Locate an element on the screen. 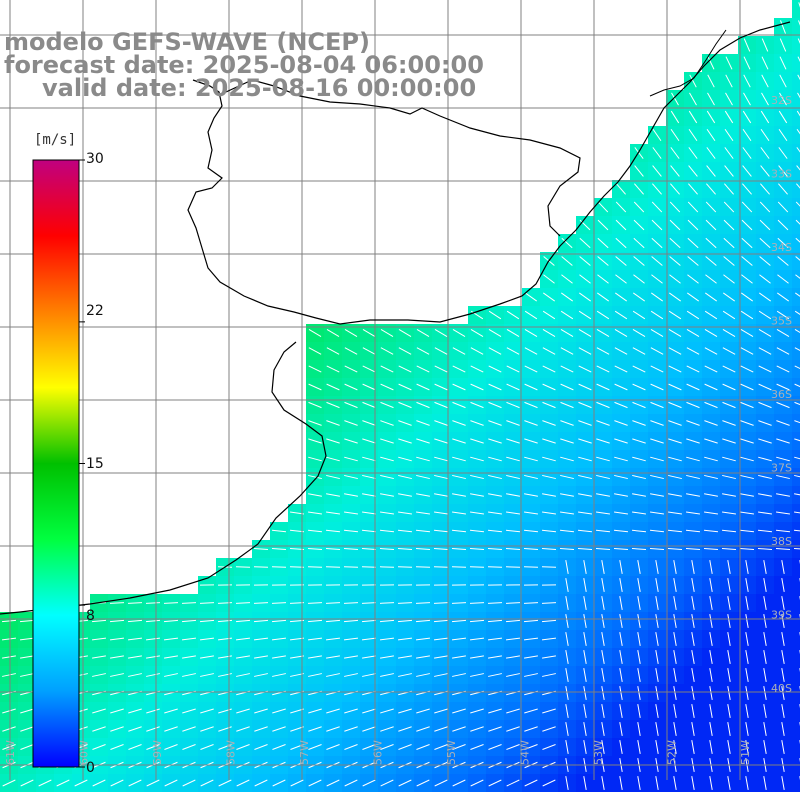 The image size is (800, 800). colorbar-gradient is located at coordinates (56, 463).